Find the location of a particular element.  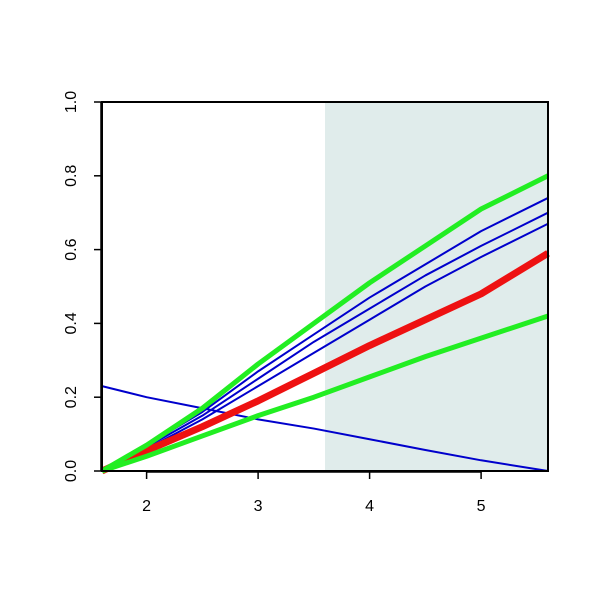

y-tick-label: 0.2 is located at coordinates (71, 397).